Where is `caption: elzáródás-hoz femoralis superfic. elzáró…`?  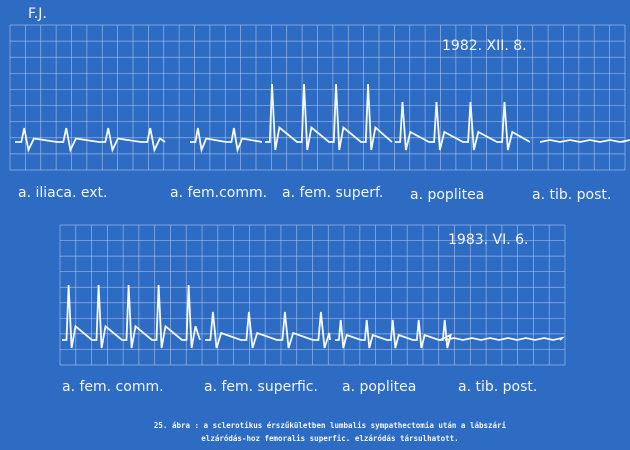 caption: elzáródás-hoz femoralis superfic. elzáró… is located at coordinates (329, 438).